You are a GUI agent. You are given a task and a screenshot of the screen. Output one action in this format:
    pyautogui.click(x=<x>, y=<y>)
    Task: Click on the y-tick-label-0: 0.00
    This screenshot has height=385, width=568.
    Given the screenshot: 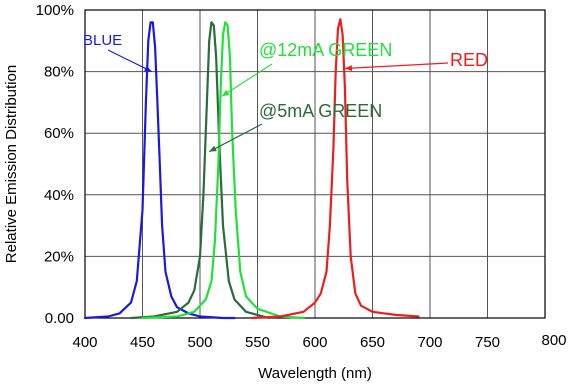 What is the action you would take?
    pyautogui.click(x=59, y=318)
    